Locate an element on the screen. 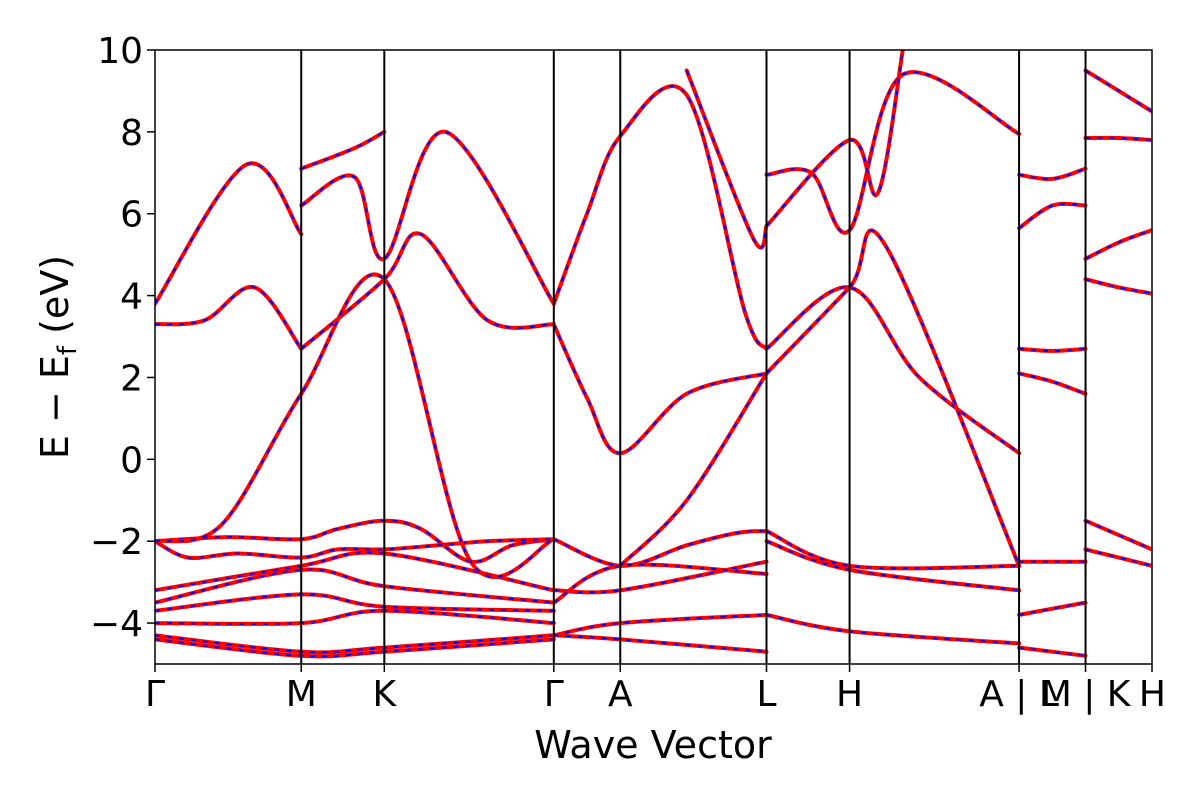  y-axis-label: E − Ef (eV) is located at coordinates (58, 357).